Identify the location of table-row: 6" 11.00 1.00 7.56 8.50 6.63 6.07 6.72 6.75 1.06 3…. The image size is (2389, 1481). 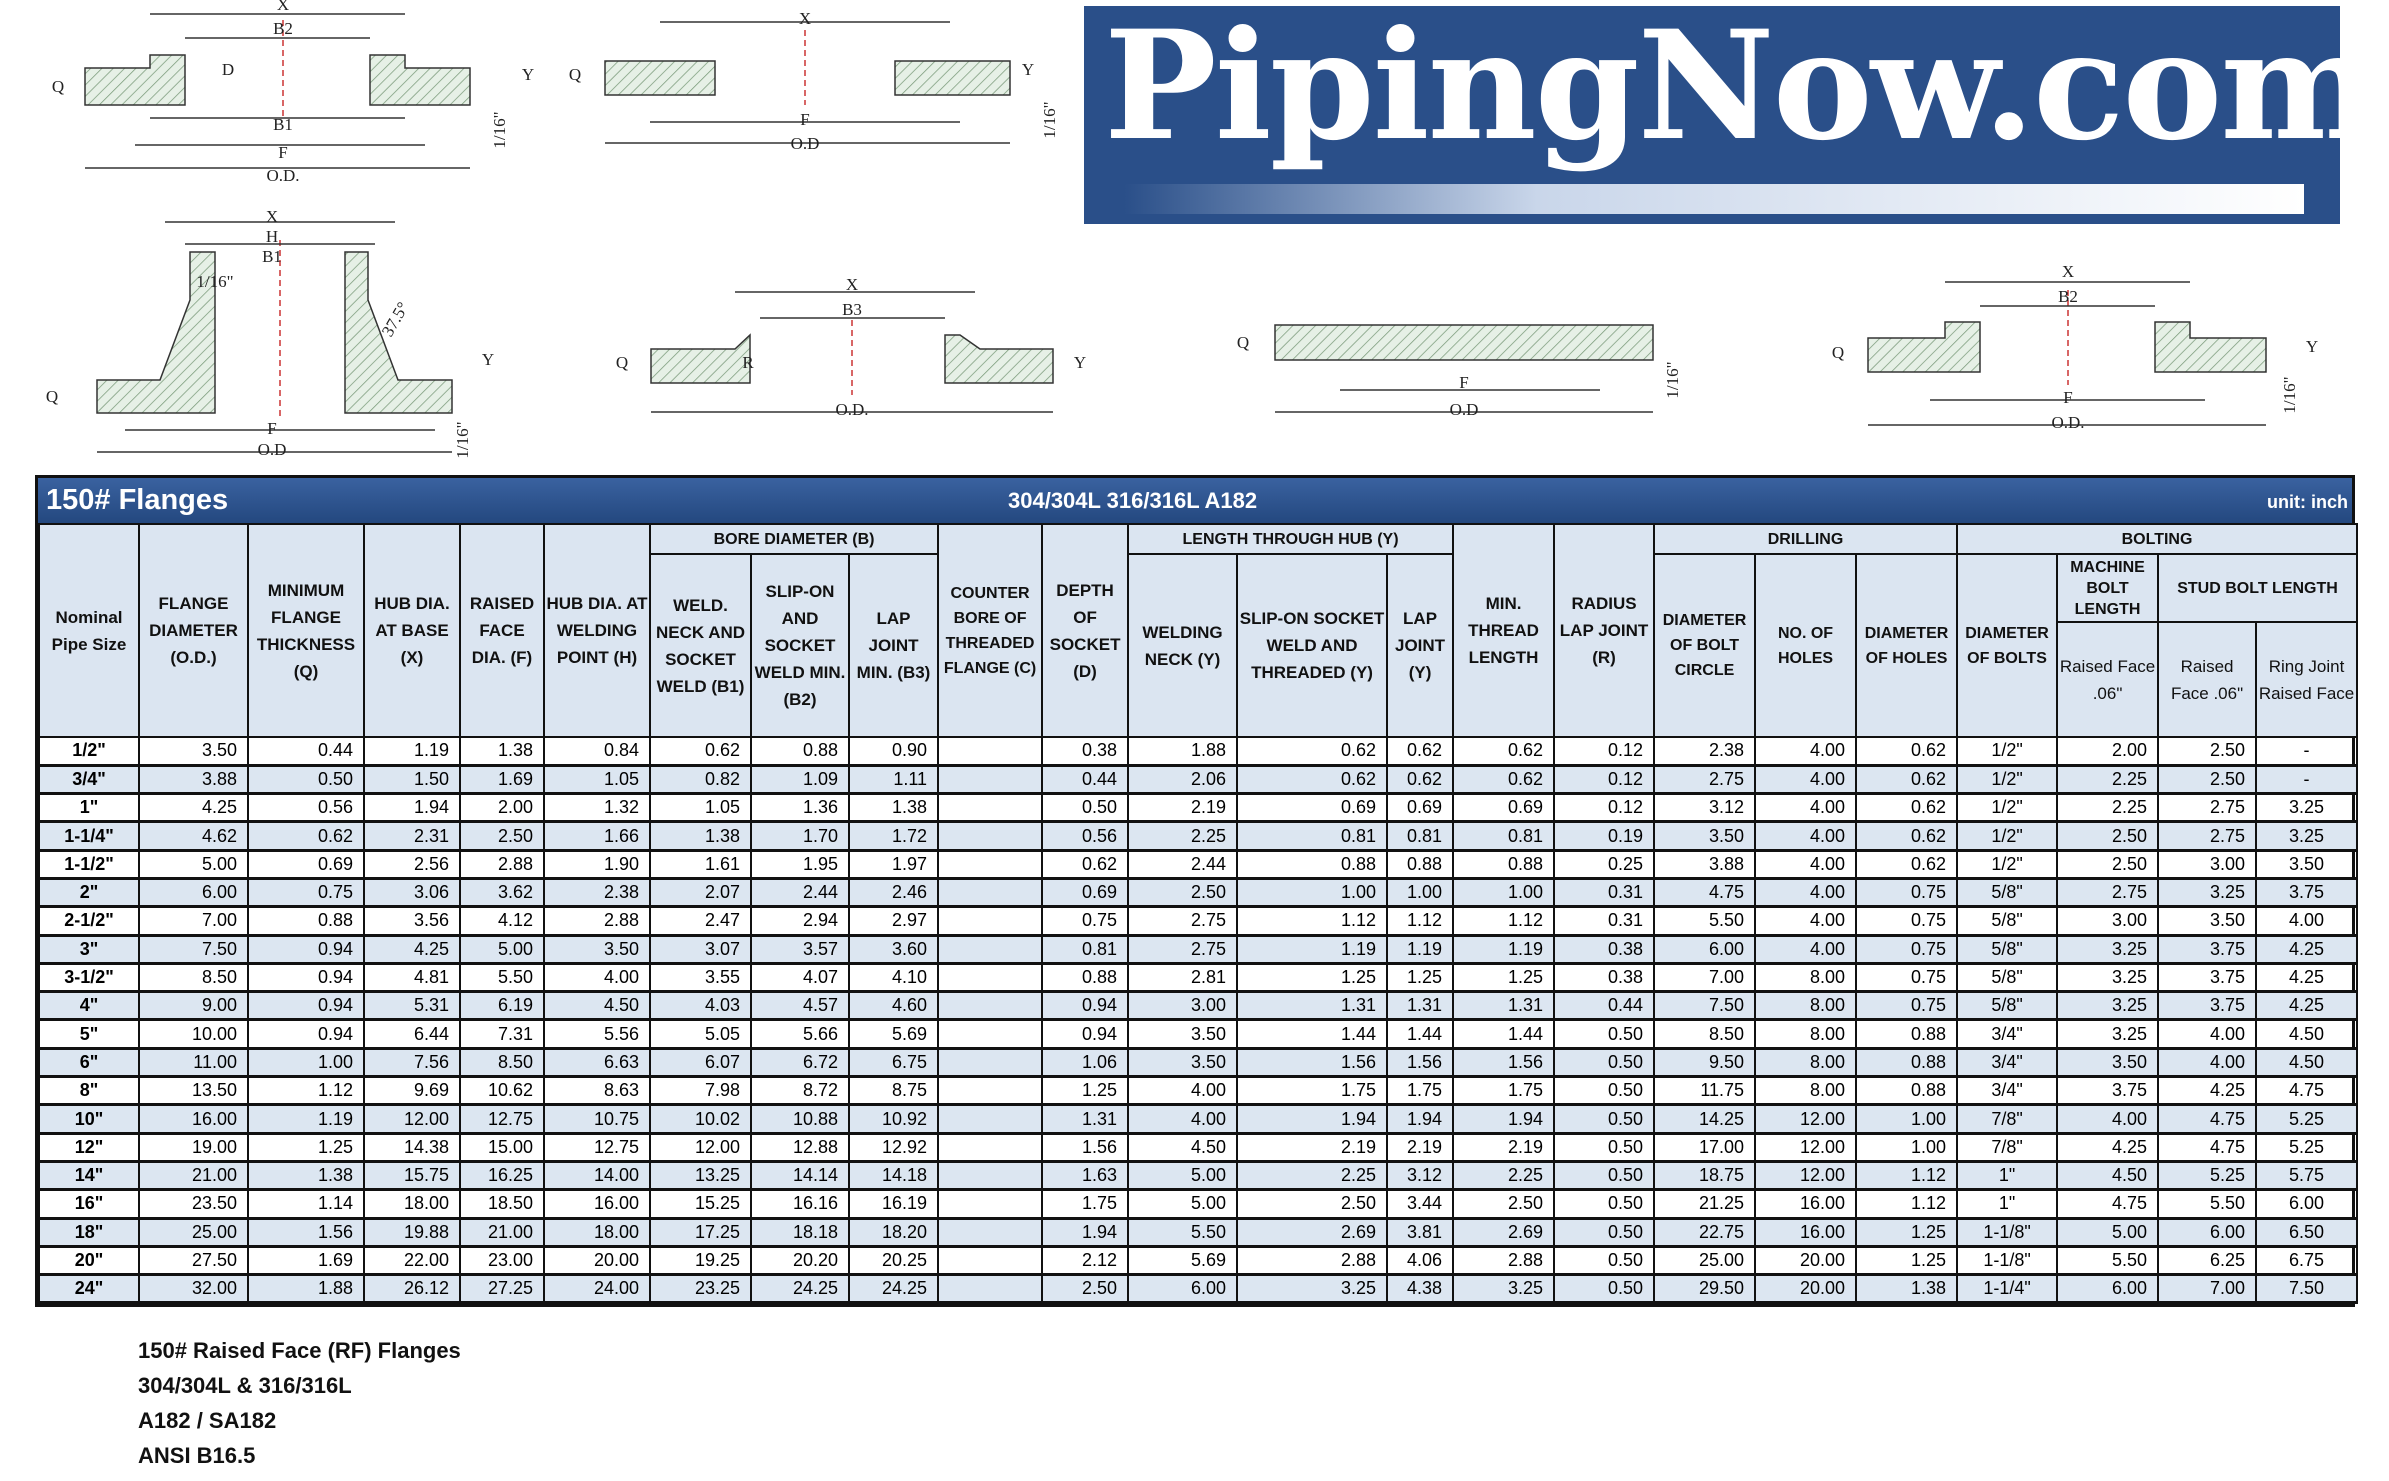
(1198, 1063).